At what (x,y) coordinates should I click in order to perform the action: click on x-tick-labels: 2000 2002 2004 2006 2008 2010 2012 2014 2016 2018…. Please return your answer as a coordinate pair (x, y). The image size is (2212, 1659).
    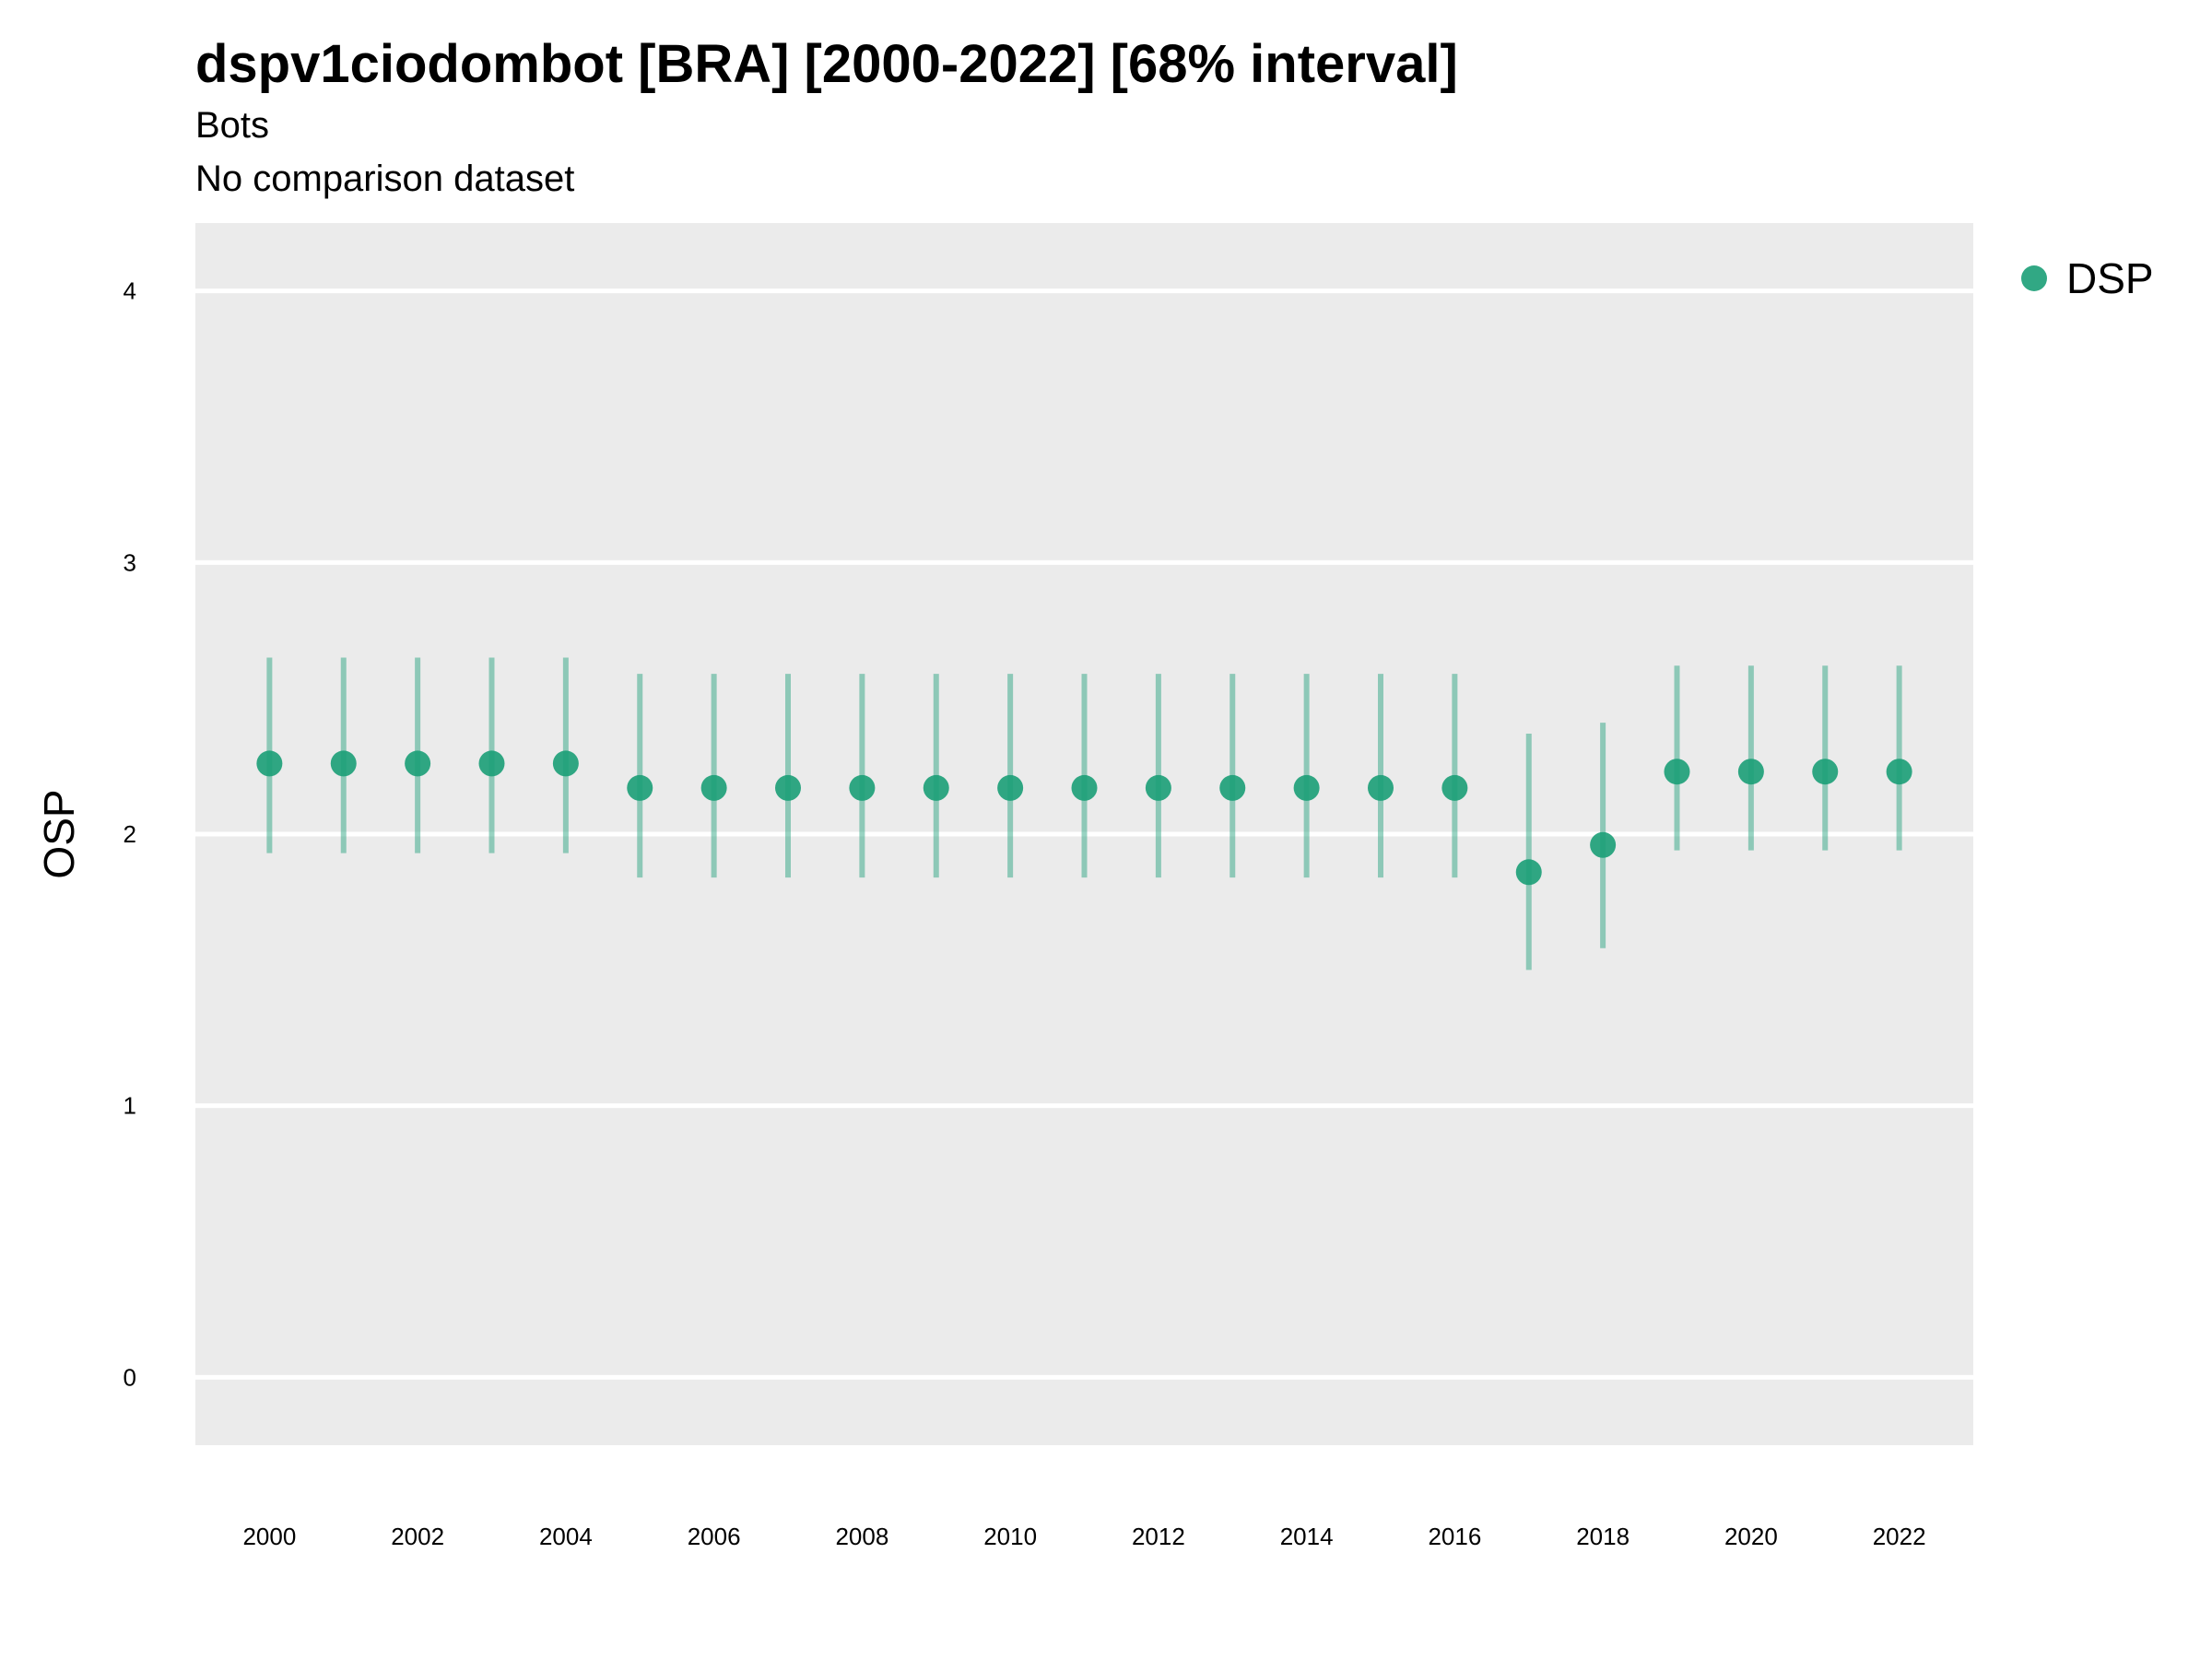
    Looking at the image, I should click on (1083, 1536).